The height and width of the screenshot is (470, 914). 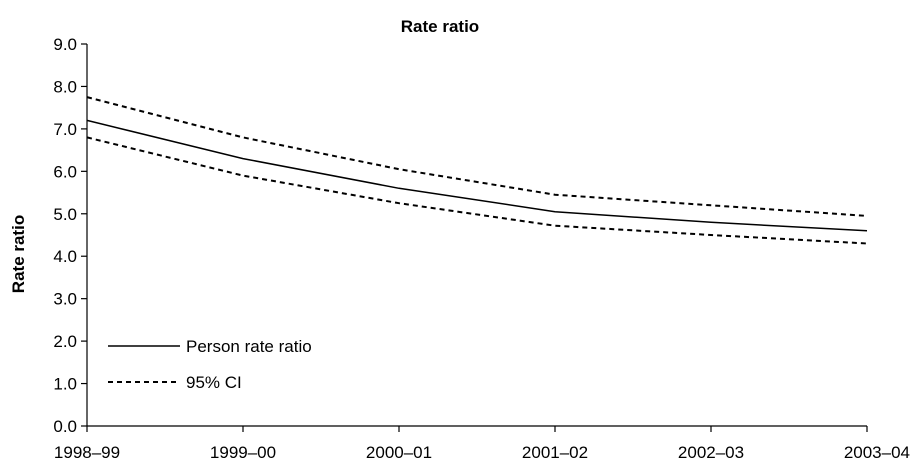 I want to click on y-tick-label: 1.0, so click(x=65, y=384).